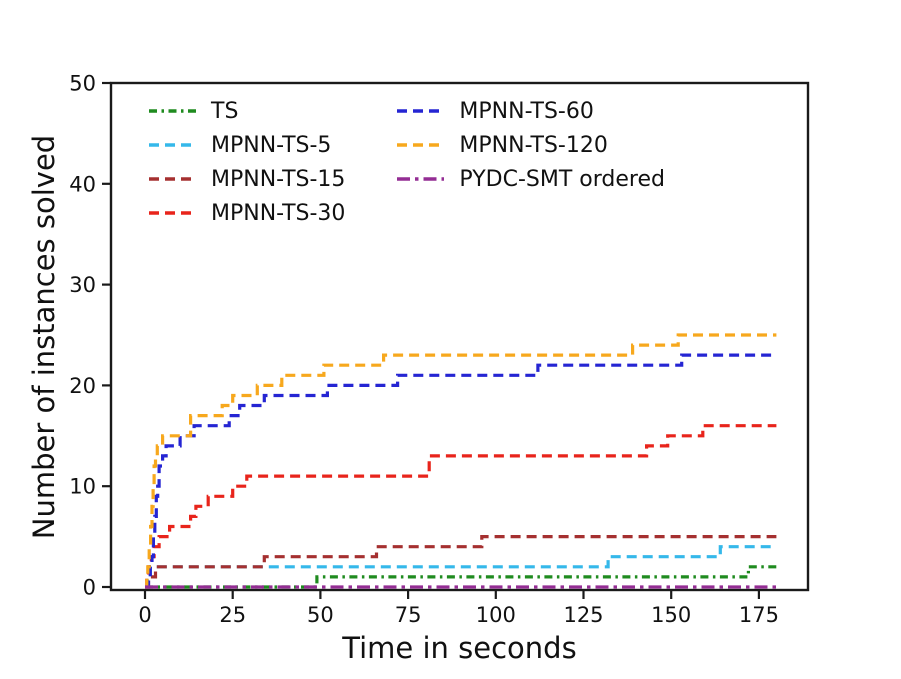 This screenshot has width=901, height=679. I want to click on legend-label: MPNN-TS-15, so click(278, 179).